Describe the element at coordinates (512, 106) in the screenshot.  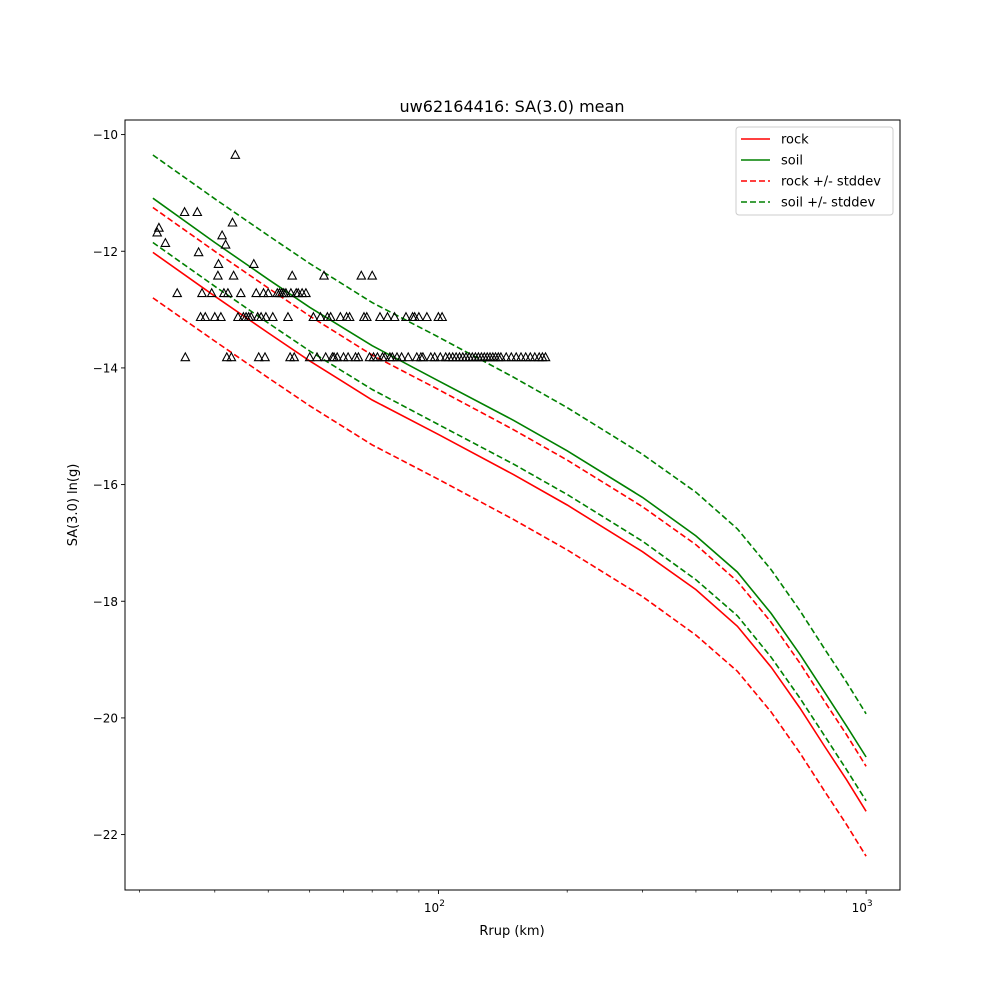
I see `chart-title: uw62164416: SA(3.0) mean` at that location.